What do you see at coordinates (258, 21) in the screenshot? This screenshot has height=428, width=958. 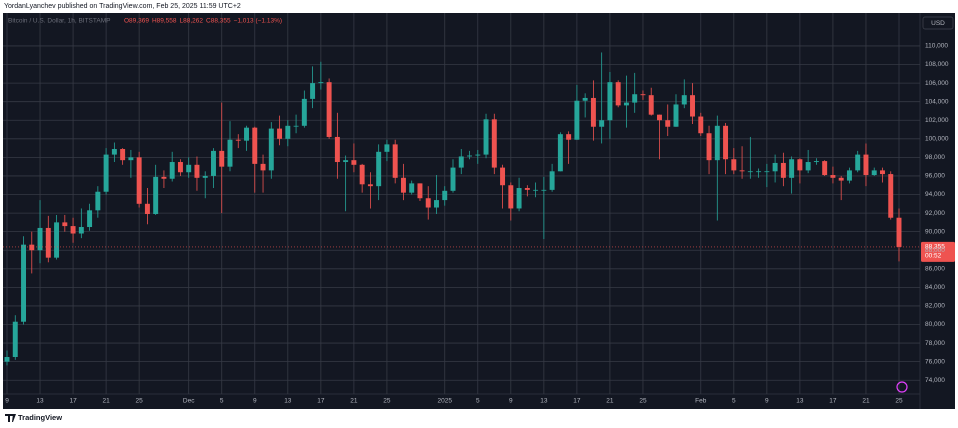 I see `ohlc-legend-value: −1,013 (−1.13%)` at bounding box center [258, 21].